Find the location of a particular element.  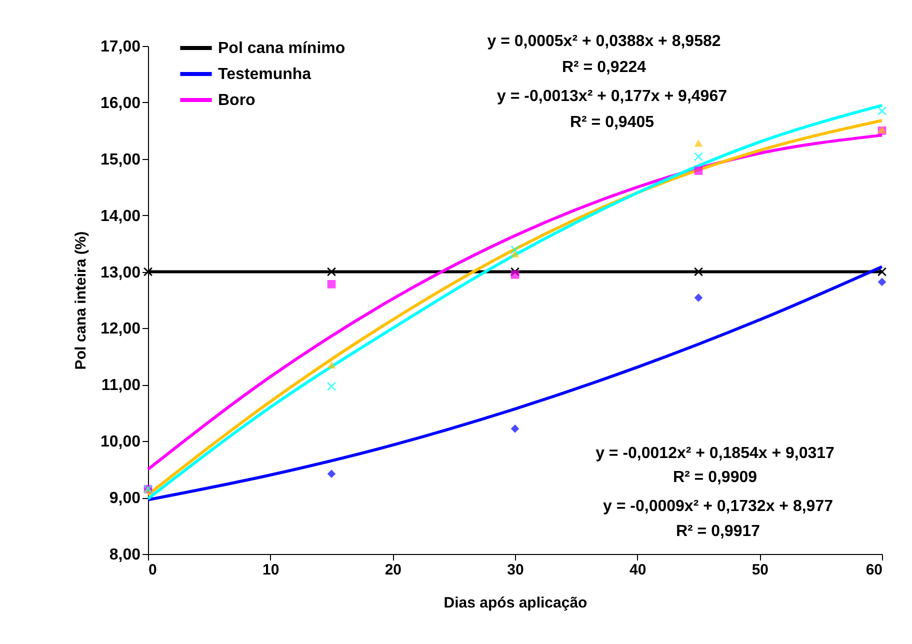

y-tick-label: 17,00 is located at coordinates (120, 47).